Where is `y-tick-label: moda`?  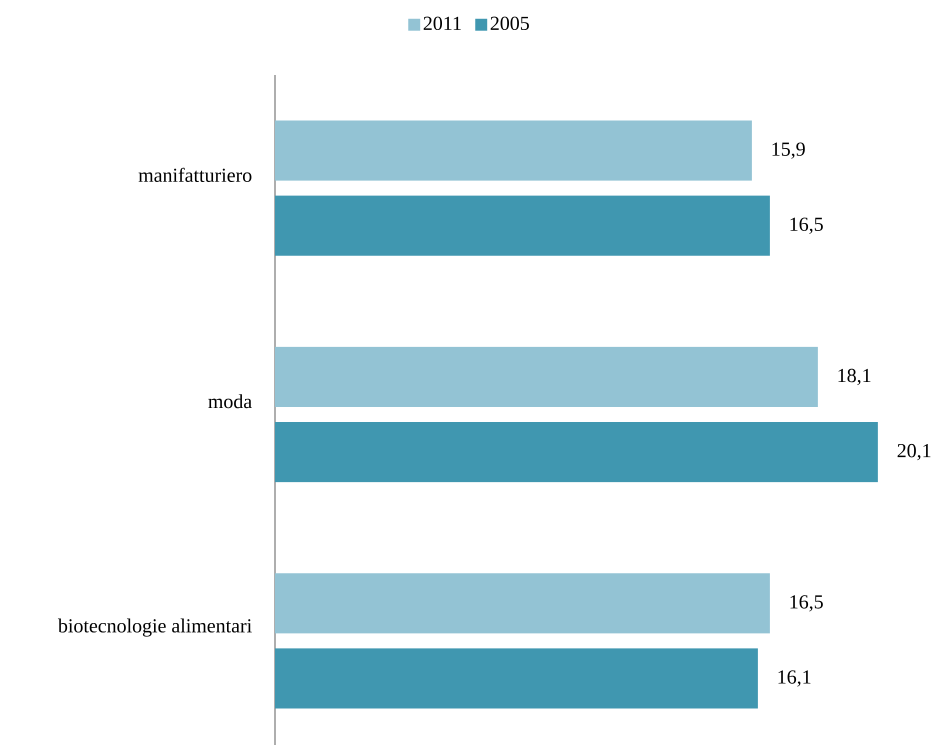 y-tick-label: moda is located at coordinates (230, 401).